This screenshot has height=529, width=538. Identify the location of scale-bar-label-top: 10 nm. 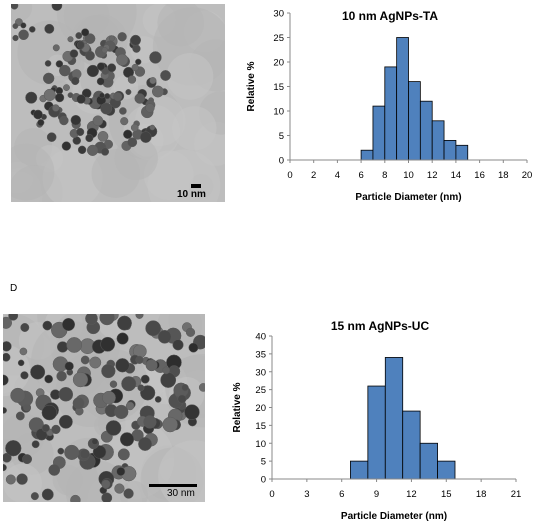
(191, 194).